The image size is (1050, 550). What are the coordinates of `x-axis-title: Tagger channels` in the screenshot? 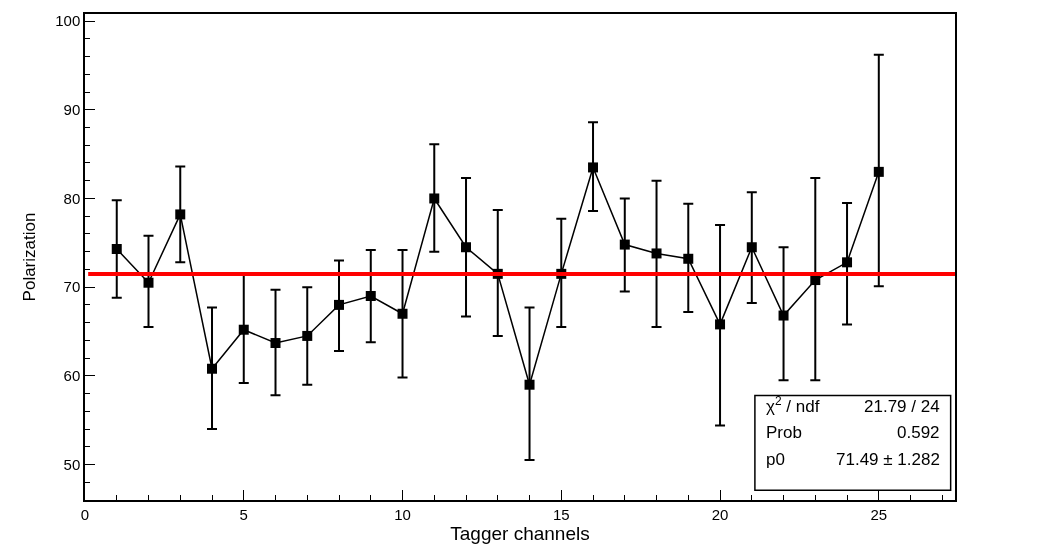 It's located at (520, 533).